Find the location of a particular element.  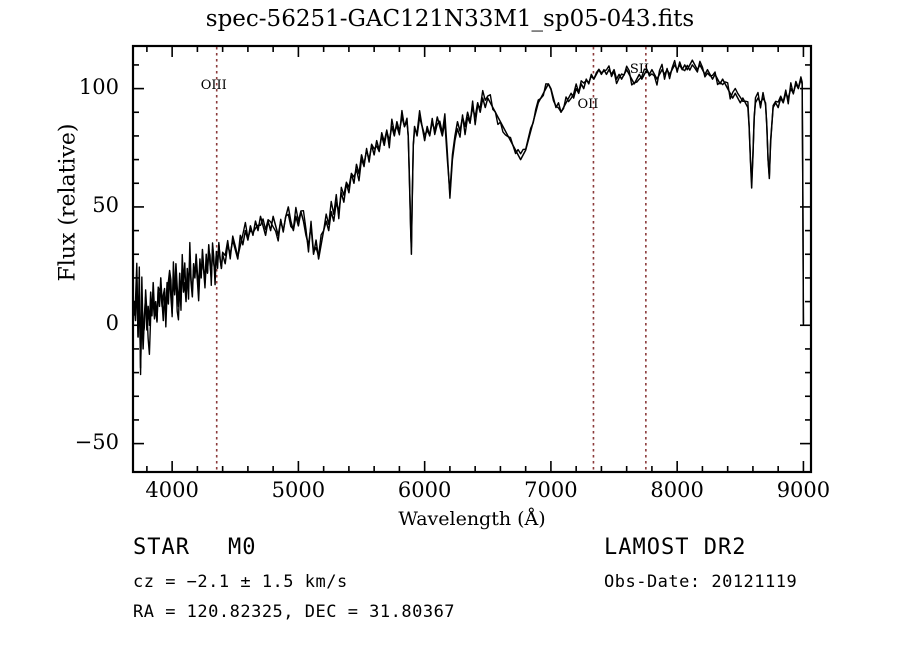

x-tick-label: 9000 is located at coordinates (803, 490).